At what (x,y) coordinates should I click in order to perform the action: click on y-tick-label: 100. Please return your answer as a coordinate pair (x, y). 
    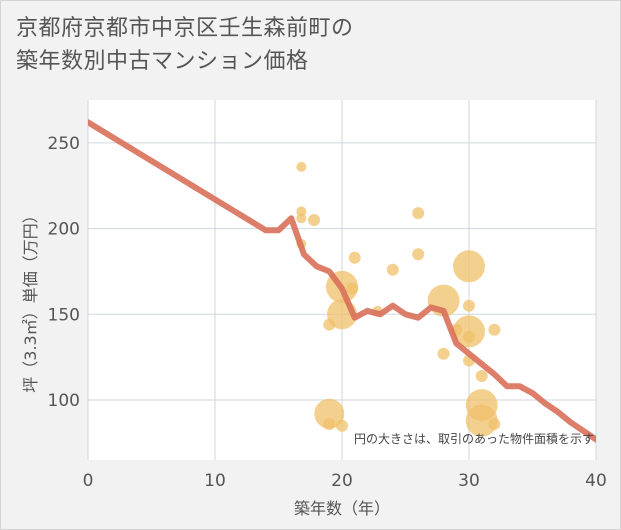
    Looking at the image, I should click on (64, 401).